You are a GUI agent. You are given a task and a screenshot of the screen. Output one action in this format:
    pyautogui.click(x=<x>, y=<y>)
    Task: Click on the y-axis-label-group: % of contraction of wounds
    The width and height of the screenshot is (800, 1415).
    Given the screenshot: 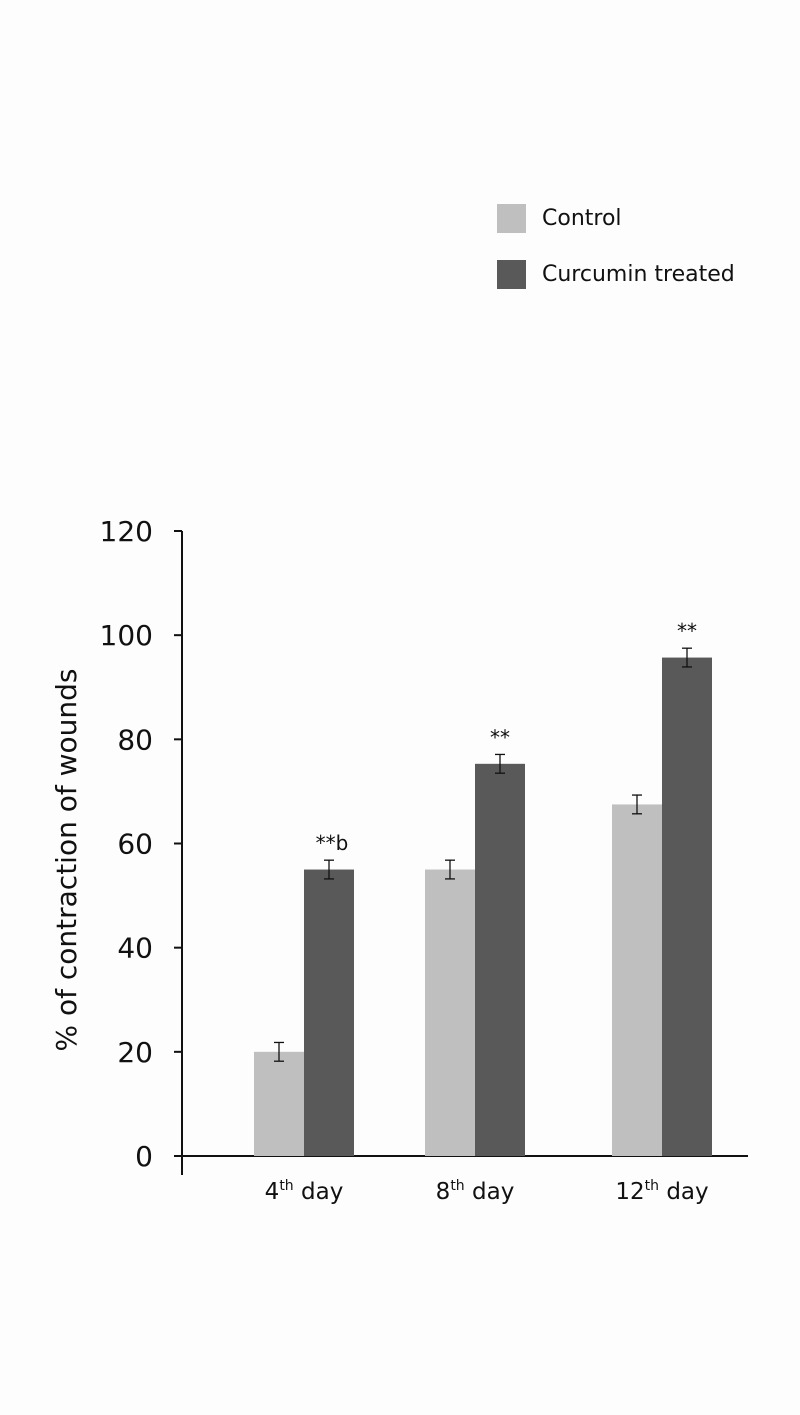 What is the action you would take?
    pyautogui.click(x=66, y=859)
    